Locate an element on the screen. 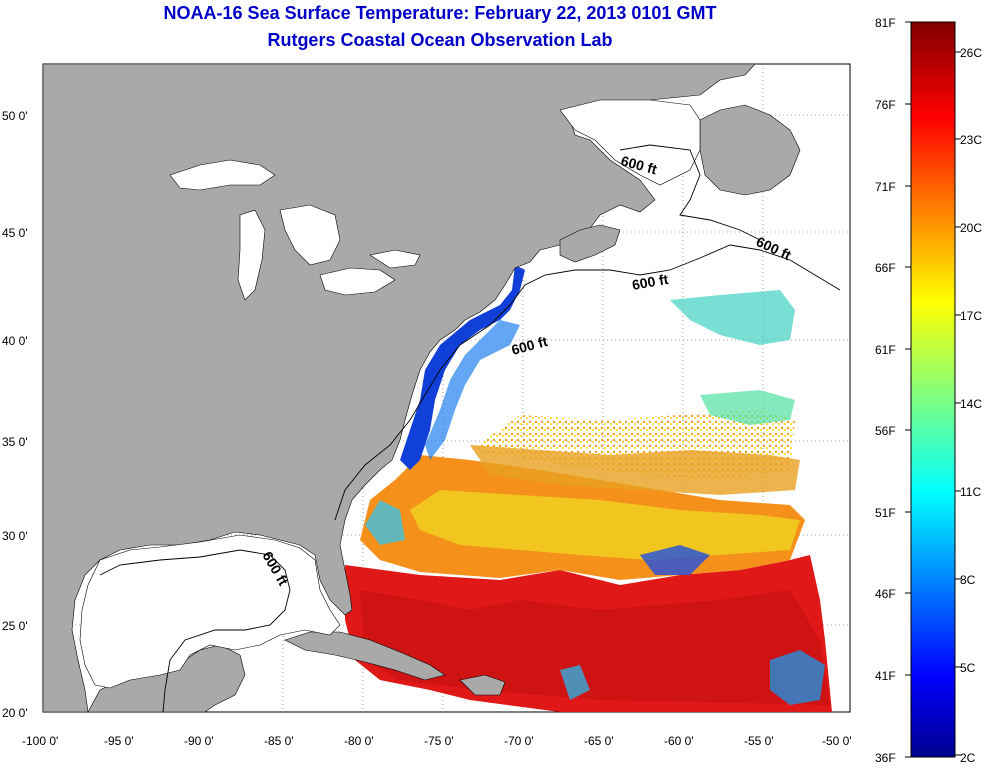 The height and width of the screenshot is (770, 984). lat-tick: 35 0' is located at coordinates (15, 442).